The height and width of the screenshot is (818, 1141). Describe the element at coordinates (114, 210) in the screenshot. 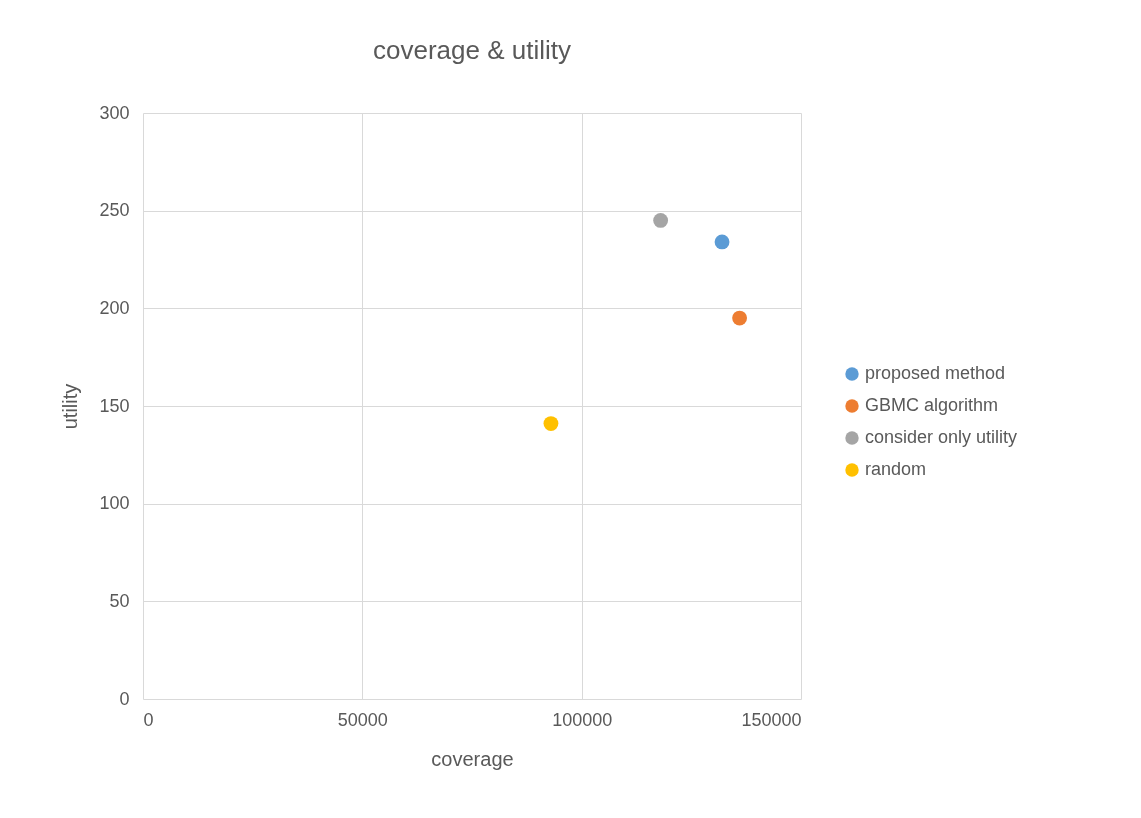

I see `y-tick-label: 250` at that location.